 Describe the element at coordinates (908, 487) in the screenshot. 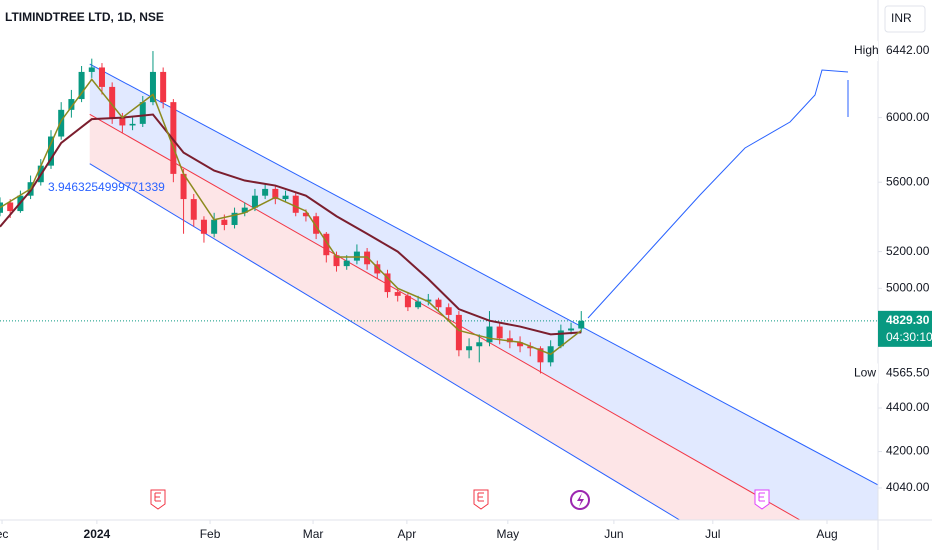

I see `y-tick-label: 4040.00` at that location.